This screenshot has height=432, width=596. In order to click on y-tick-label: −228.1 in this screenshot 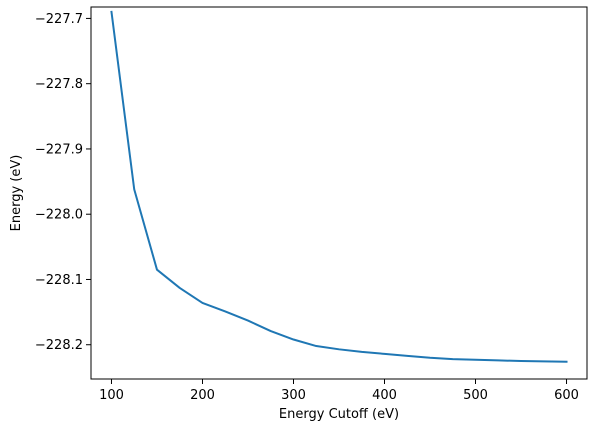, I will do `click(59, 280)`.